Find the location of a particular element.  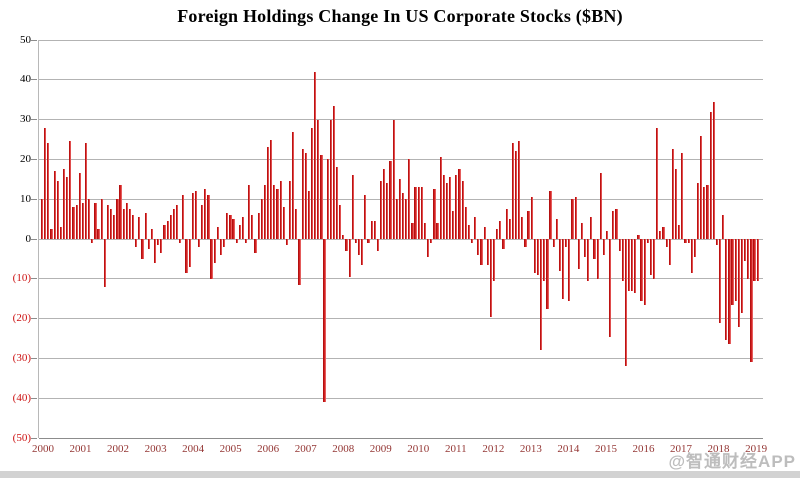

x-axis-label-2017: 2017 is located at coordinates (681, 449).